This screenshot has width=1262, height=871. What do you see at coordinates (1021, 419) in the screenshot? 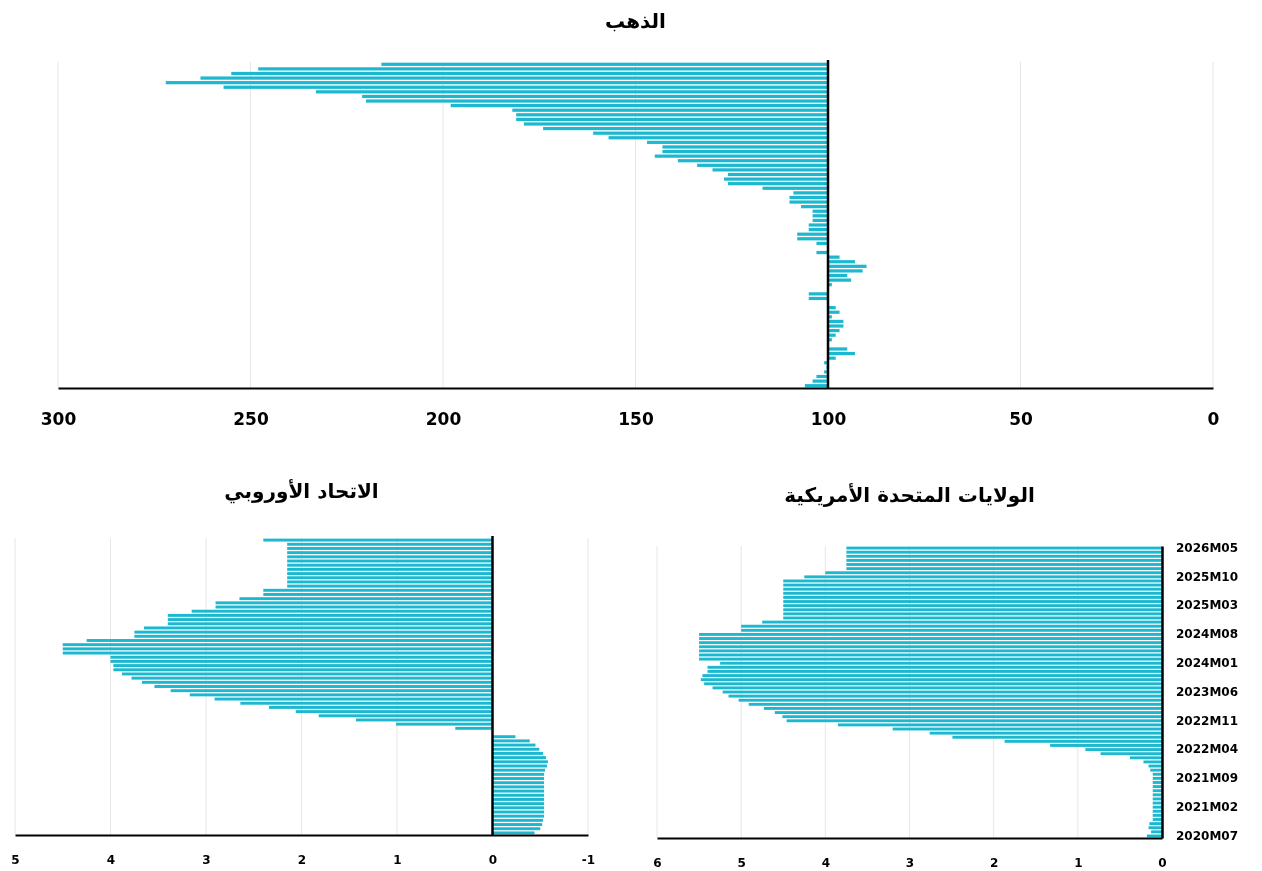
I see `x-tick-label: 50` at bounding box center [1021, 419].